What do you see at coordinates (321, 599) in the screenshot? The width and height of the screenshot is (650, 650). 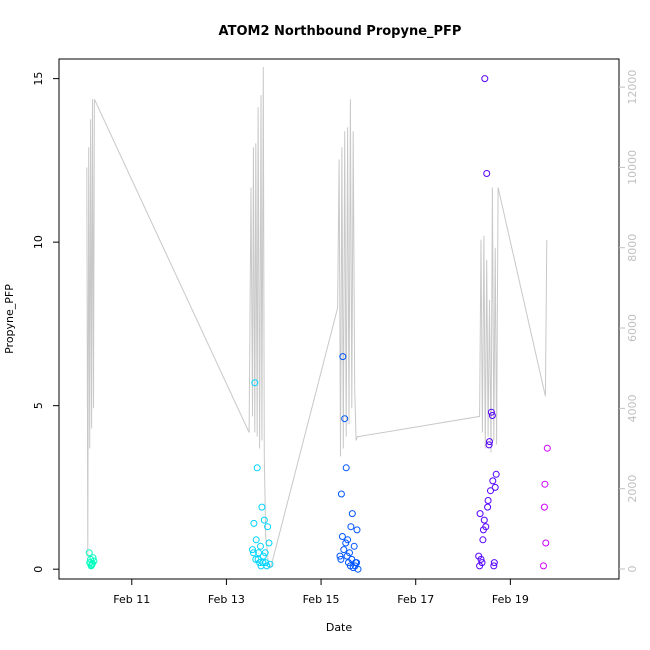 I see `x-tick-label: Feb 15` at bounding box center [321, 599].